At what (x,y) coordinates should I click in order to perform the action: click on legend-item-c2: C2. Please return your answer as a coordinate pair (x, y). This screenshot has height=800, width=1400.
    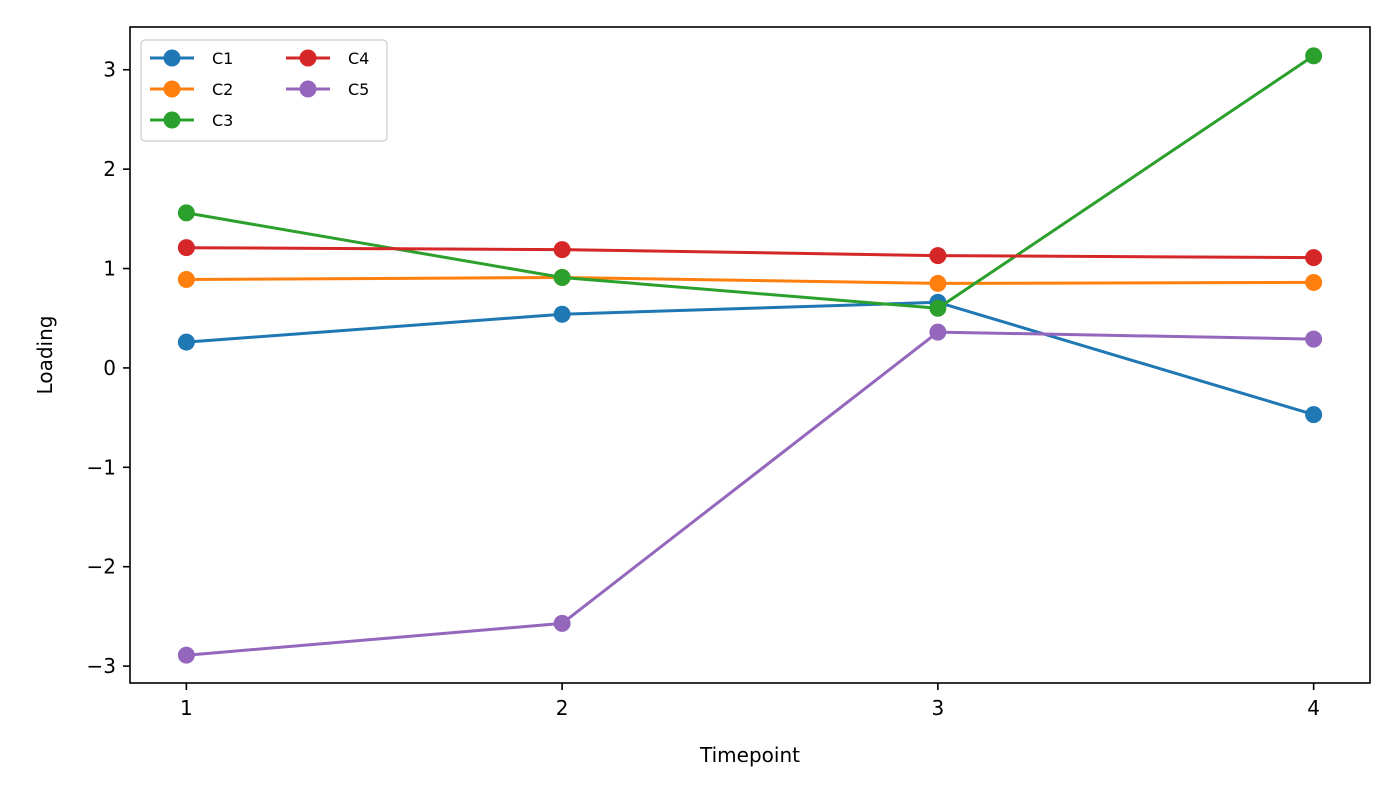
    Looking at the image, I should click on (191, 89).